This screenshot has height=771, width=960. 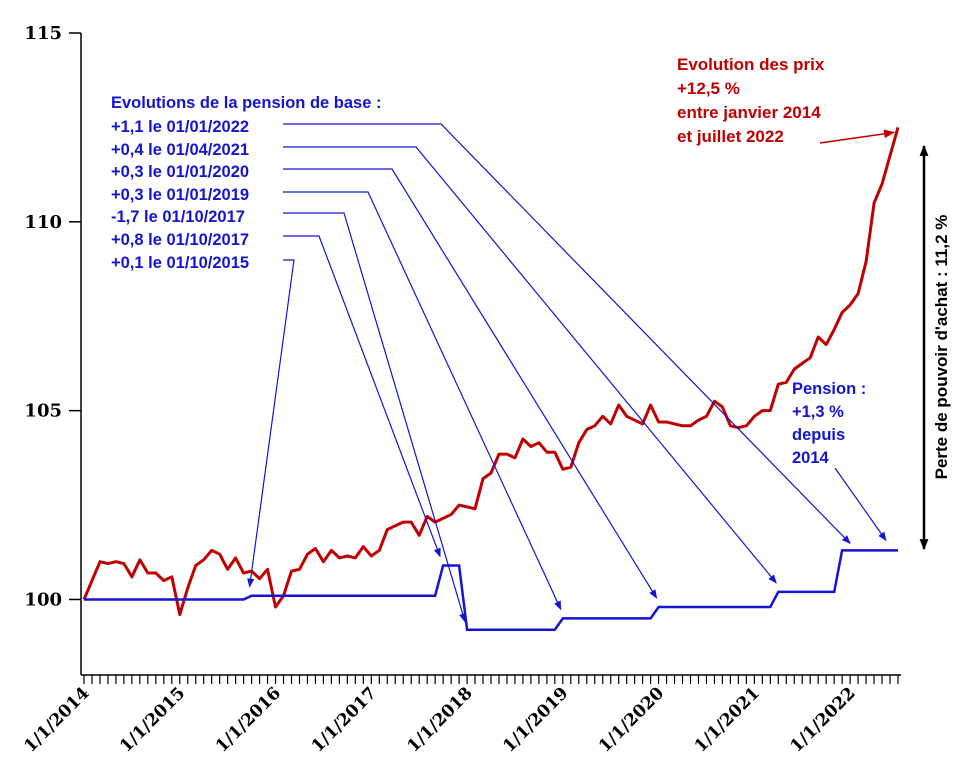 What do you see at coordinates (860, 504) in the screenshot?
I see `pension-summary-arrow` at bounding box center [860, 504].